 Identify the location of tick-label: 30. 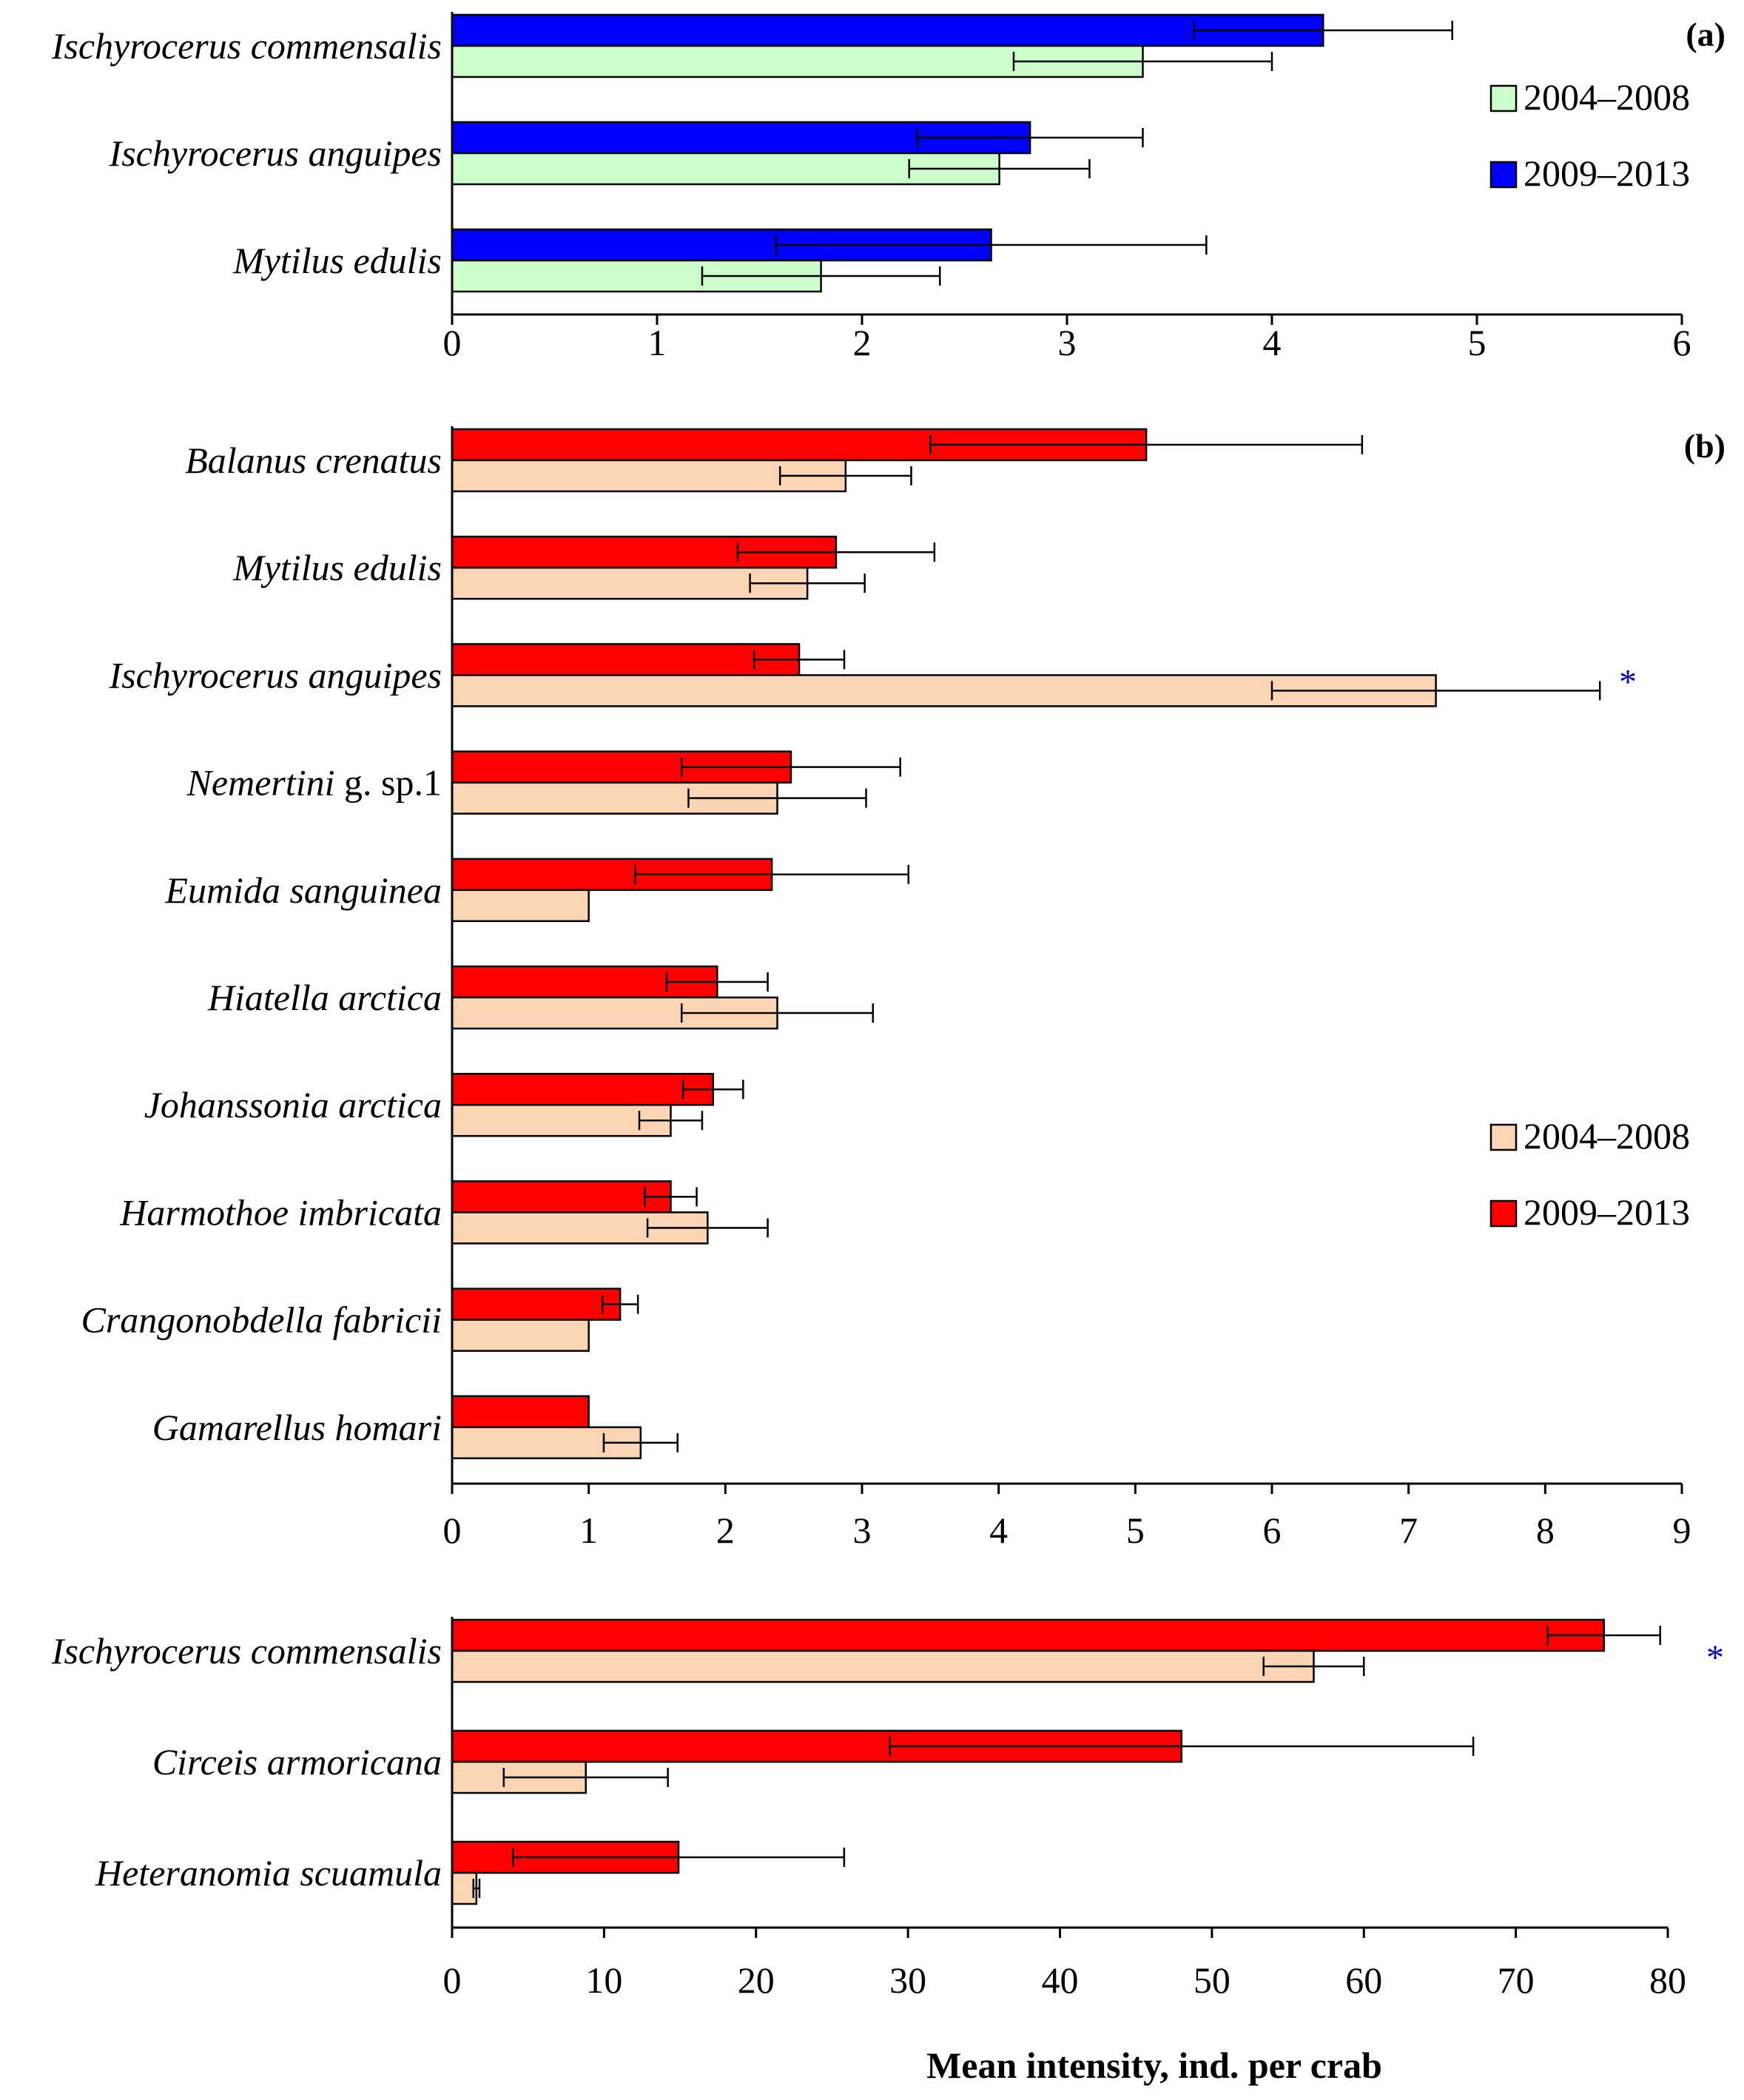
(907, 1980).